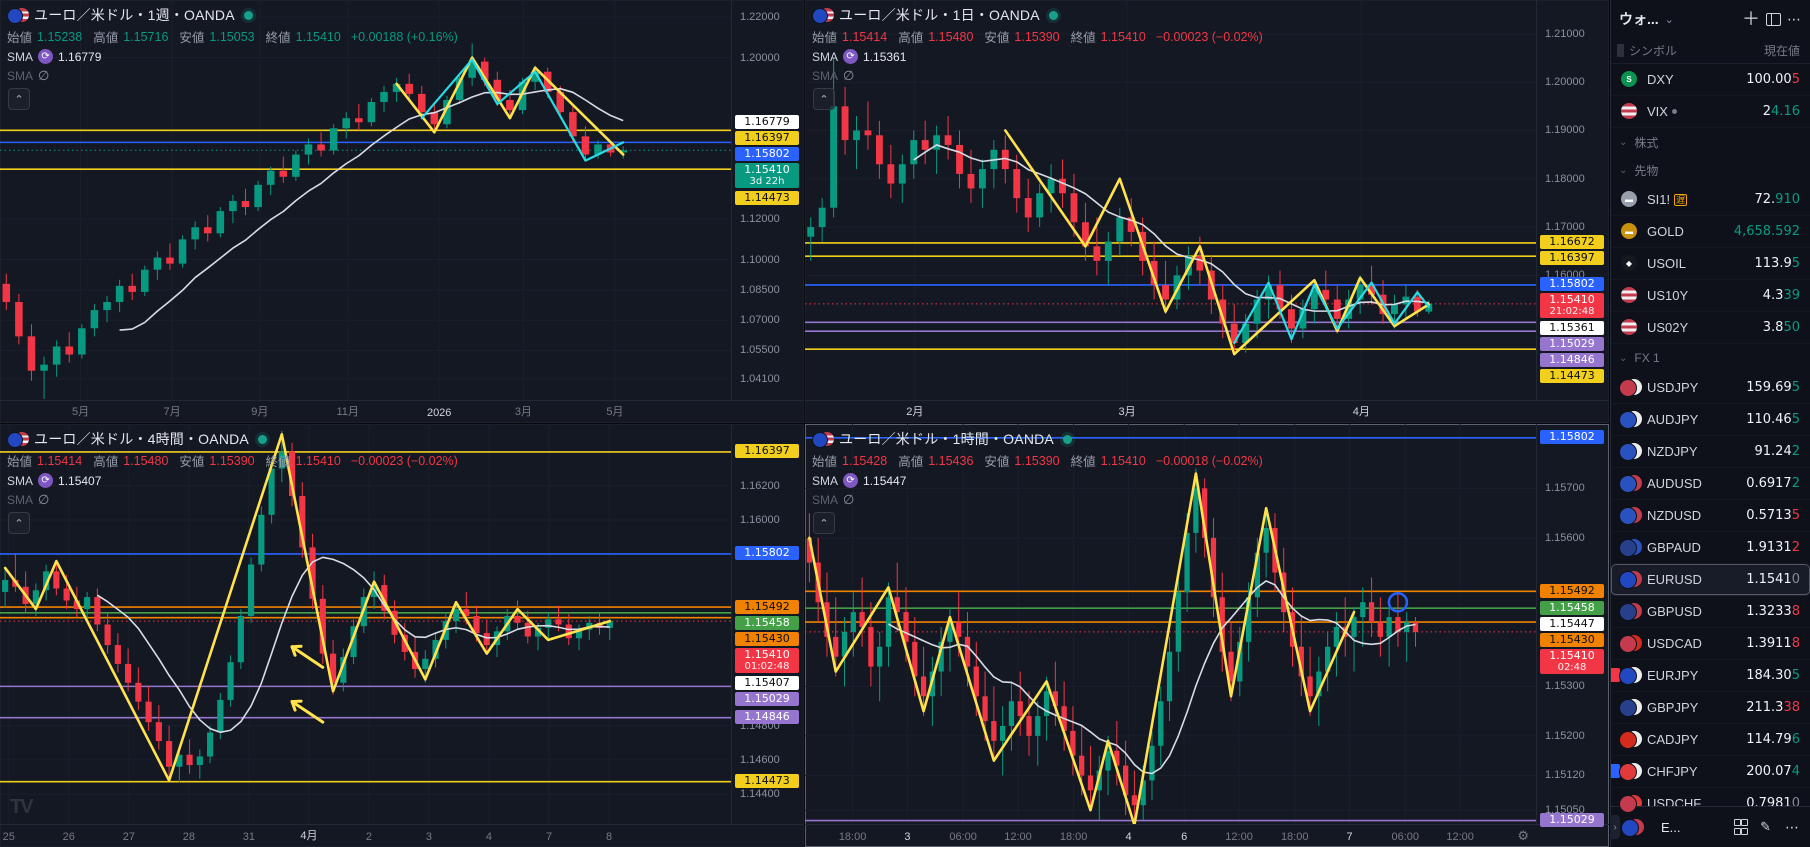 The width and height of the screenshot is (1810, 847). What do you see at coordinates (1710, 708) in the screenshot?
I see `watchlist-row-GBPJPY: GBPJPY 211.338` at bounding box center [1710, 708].